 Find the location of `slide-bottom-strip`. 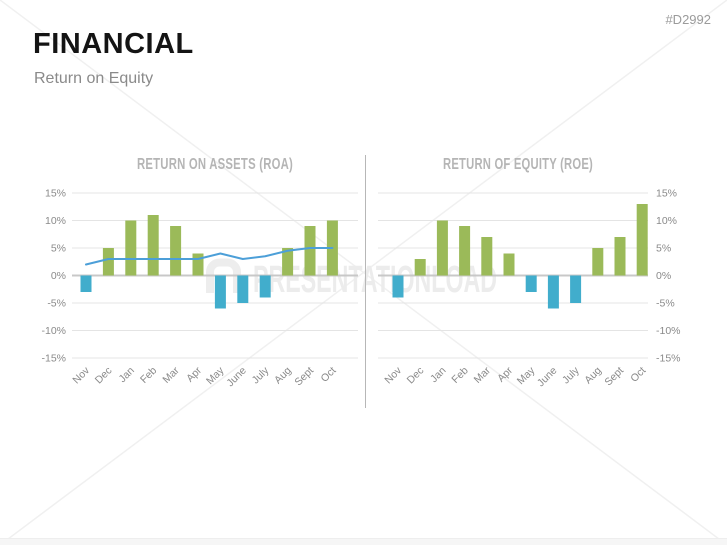

slide-bottom-strip is located at coordinates (363, 541).